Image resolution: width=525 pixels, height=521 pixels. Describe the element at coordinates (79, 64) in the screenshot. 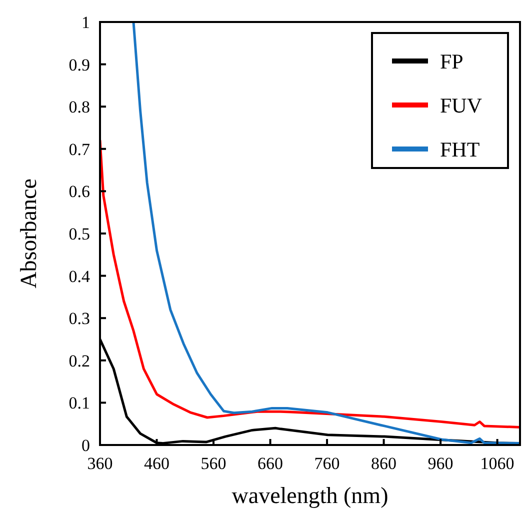

I see `y-tick-label: 0.9` at that location.